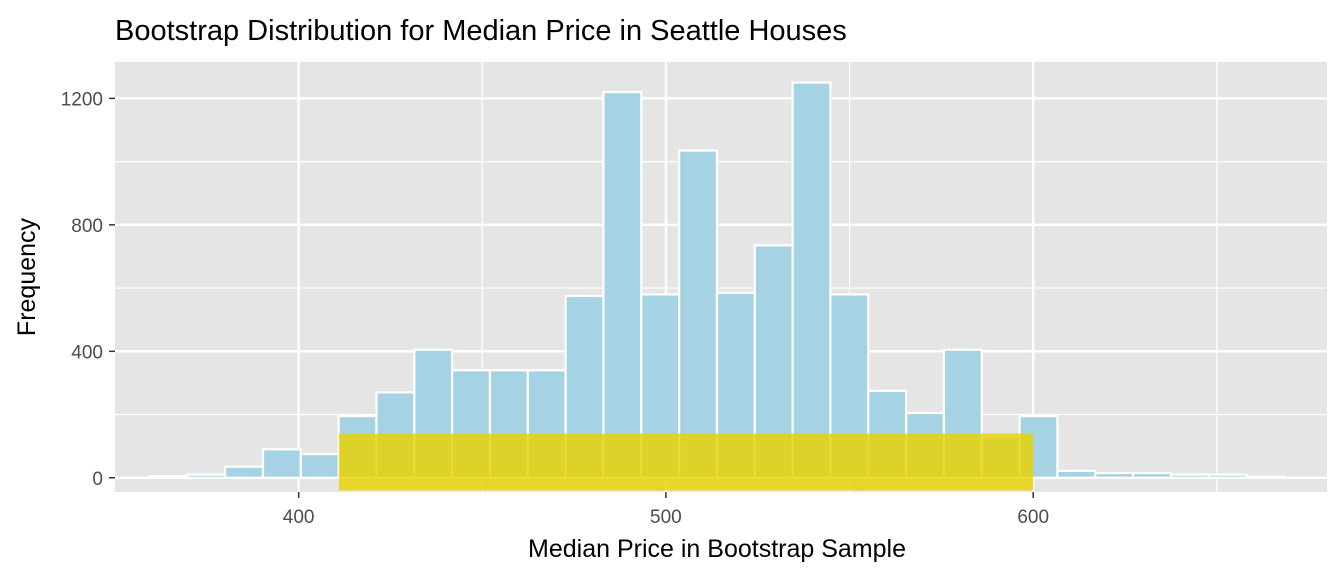 The height and width of the screenshot is (576, 1344). I want to click on y-axis: 0 400 800 1200, so click(88, 289).